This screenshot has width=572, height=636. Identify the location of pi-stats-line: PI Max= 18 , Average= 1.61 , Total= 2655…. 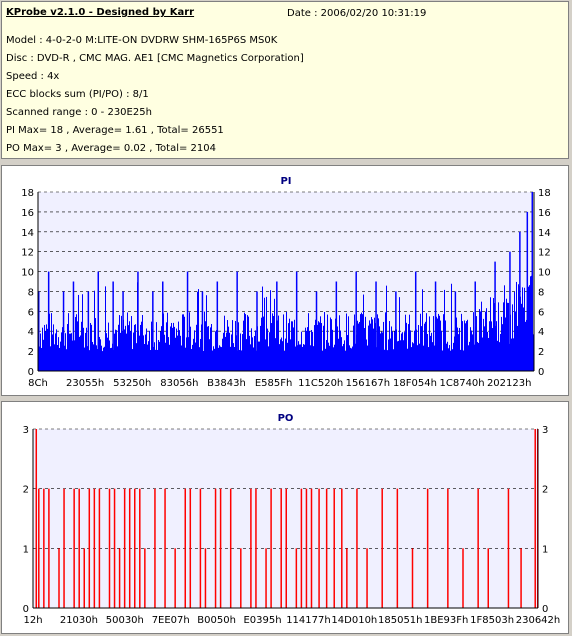
(115, 130).